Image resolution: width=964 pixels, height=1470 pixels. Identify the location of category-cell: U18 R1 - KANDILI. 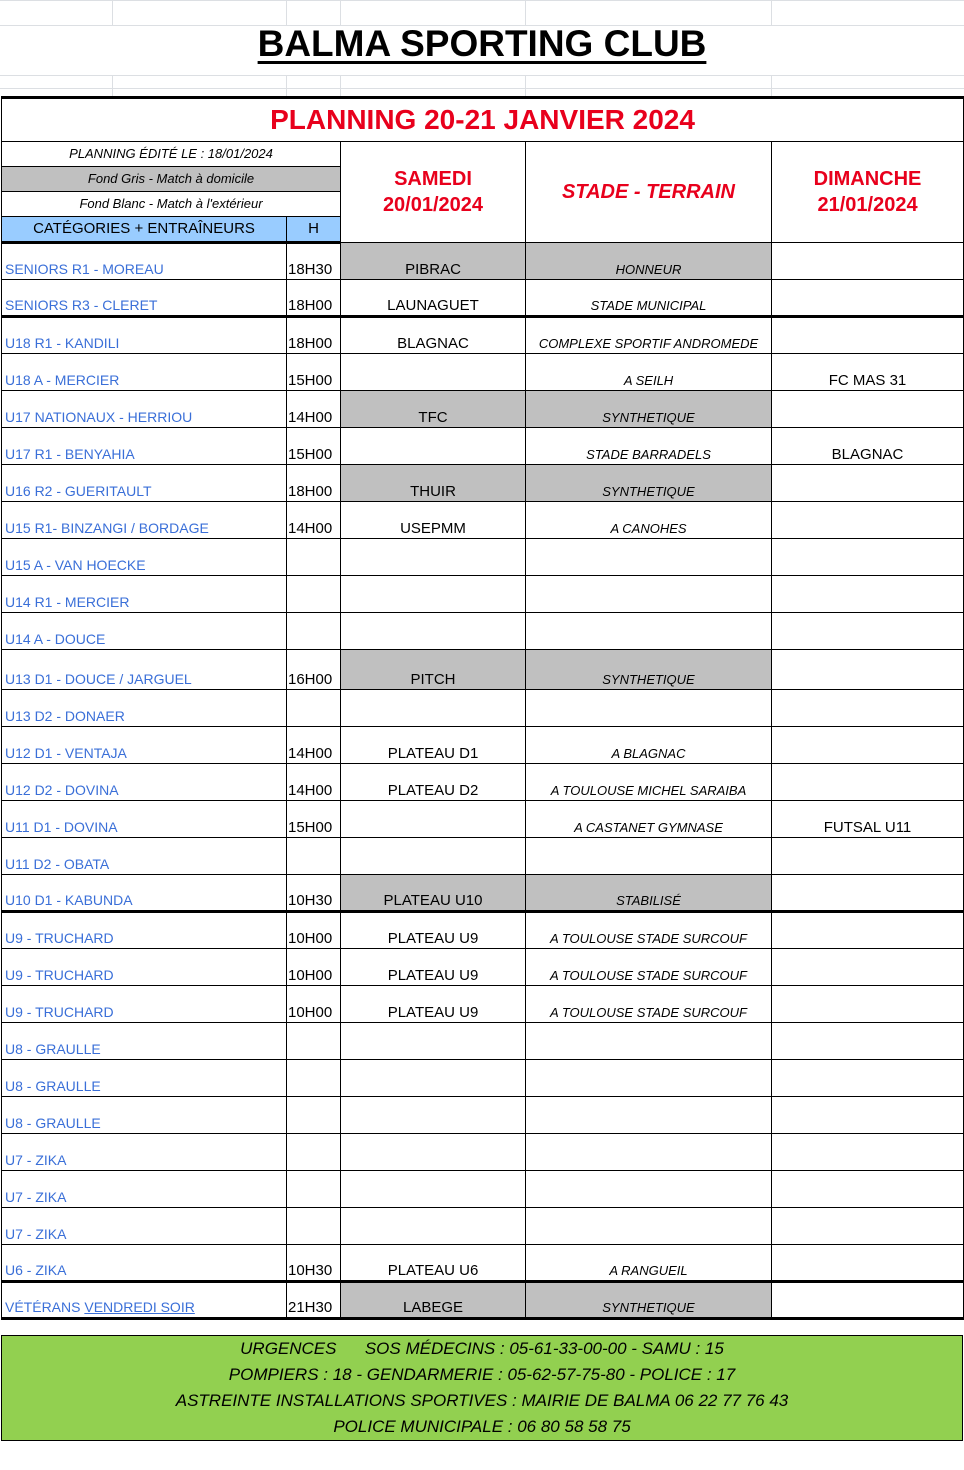
(144, 335).